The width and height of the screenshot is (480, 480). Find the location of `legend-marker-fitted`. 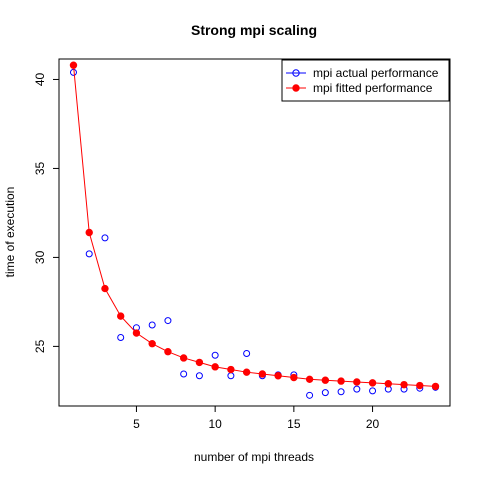

legend-marker-fitted is located at coordinates (296, 88).